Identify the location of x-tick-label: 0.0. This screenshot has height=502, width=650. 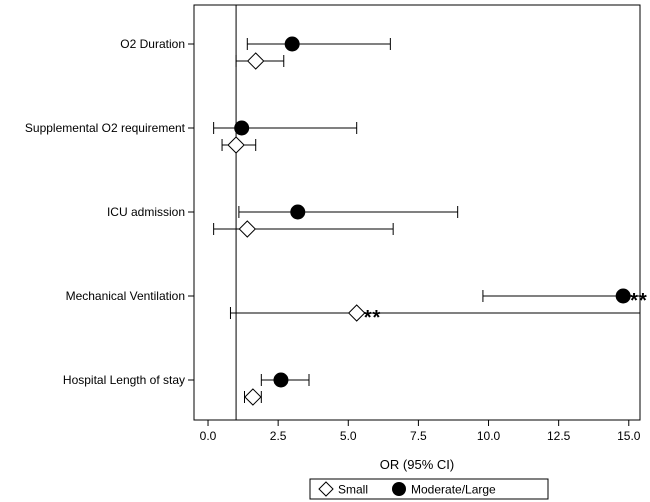
(208, 436).